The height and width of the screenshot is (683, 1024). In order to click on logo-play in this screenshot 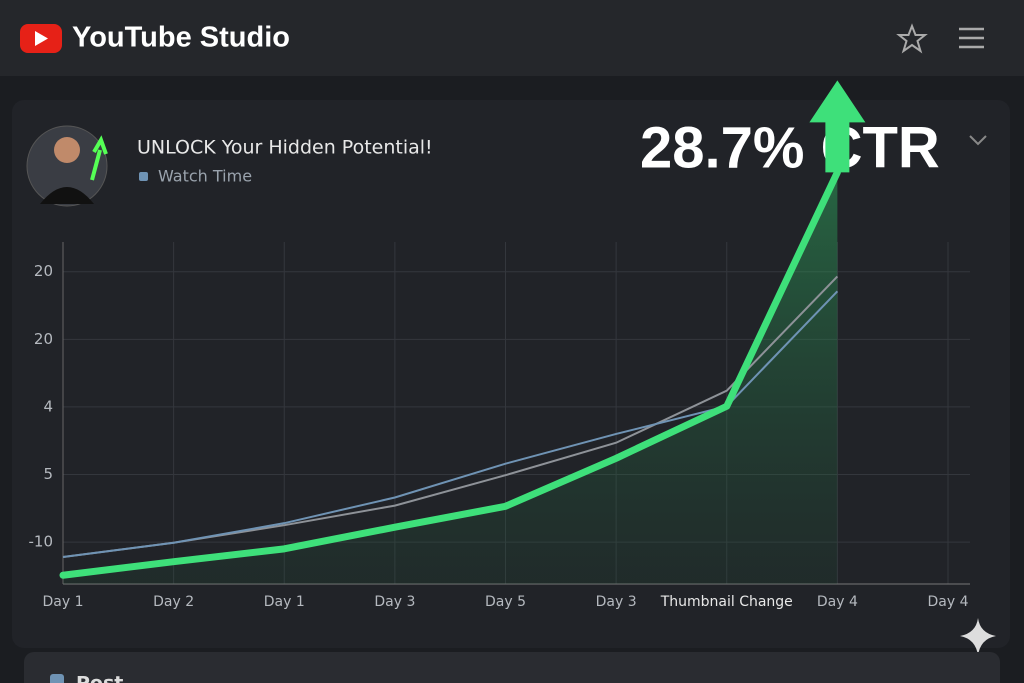, I will do `click(41, 38)`.